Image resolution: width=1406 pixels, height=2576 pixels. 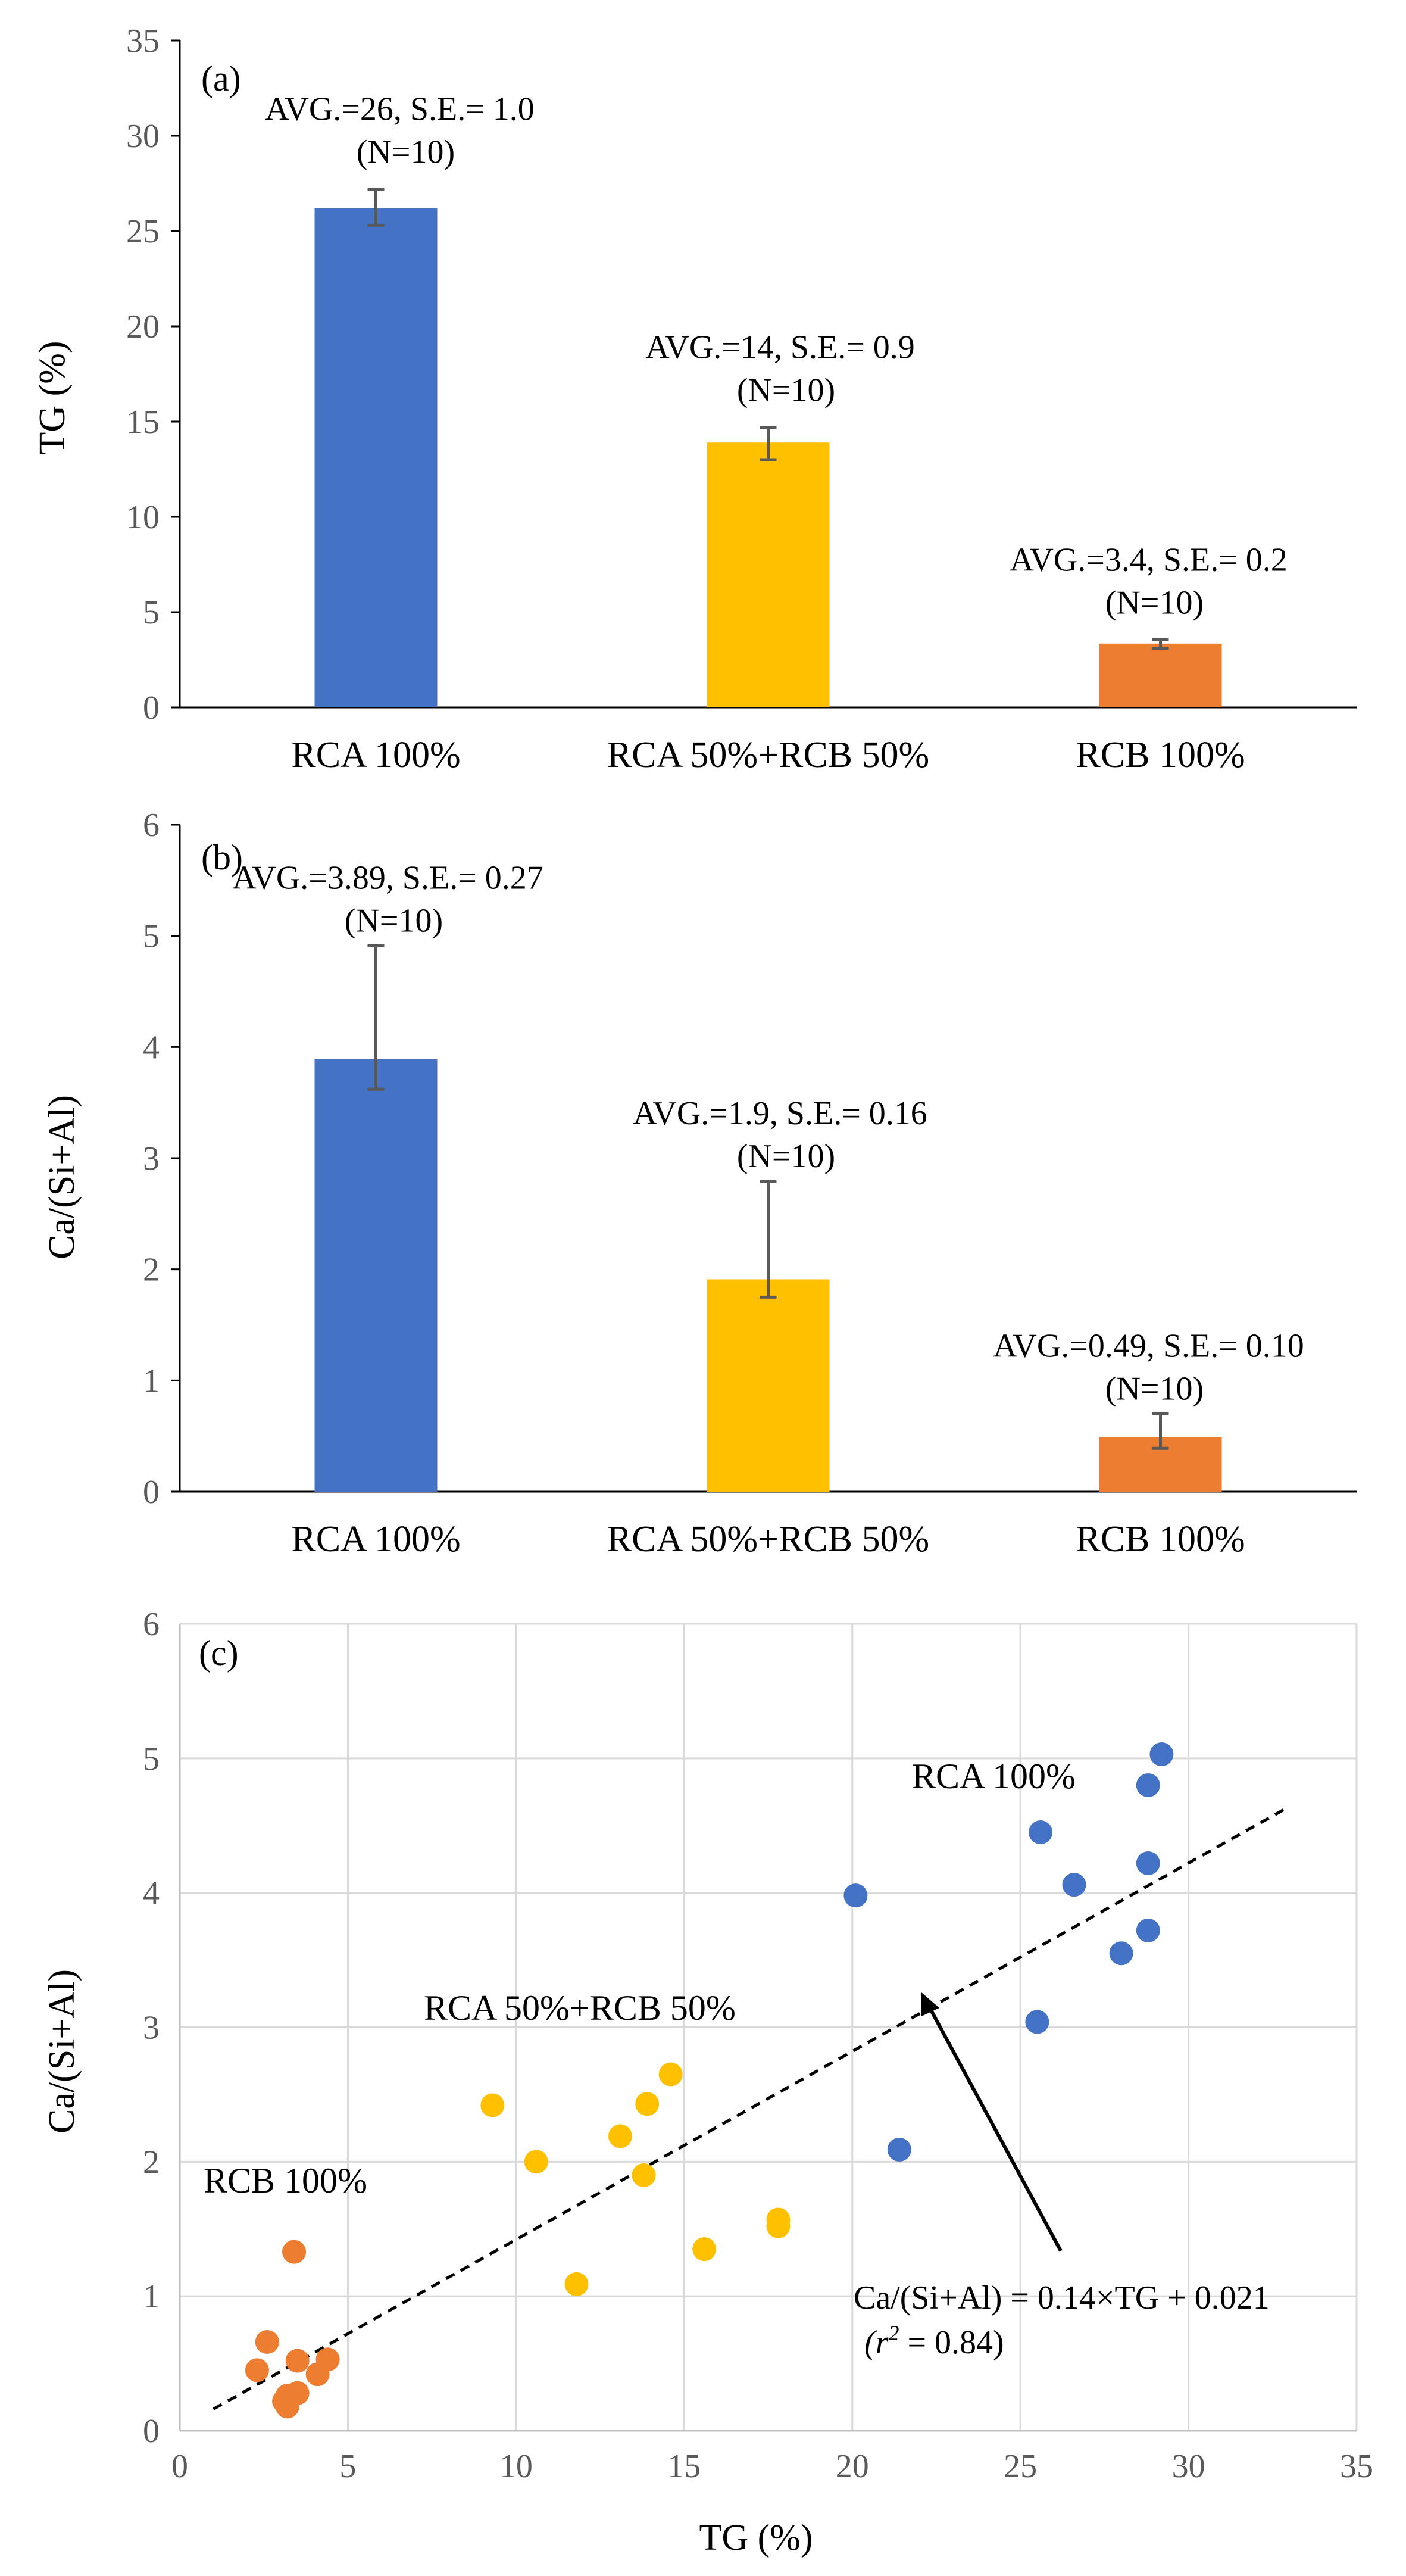 I want to click on c-x-tick-label: 25, so click(x=1020, y=2466).